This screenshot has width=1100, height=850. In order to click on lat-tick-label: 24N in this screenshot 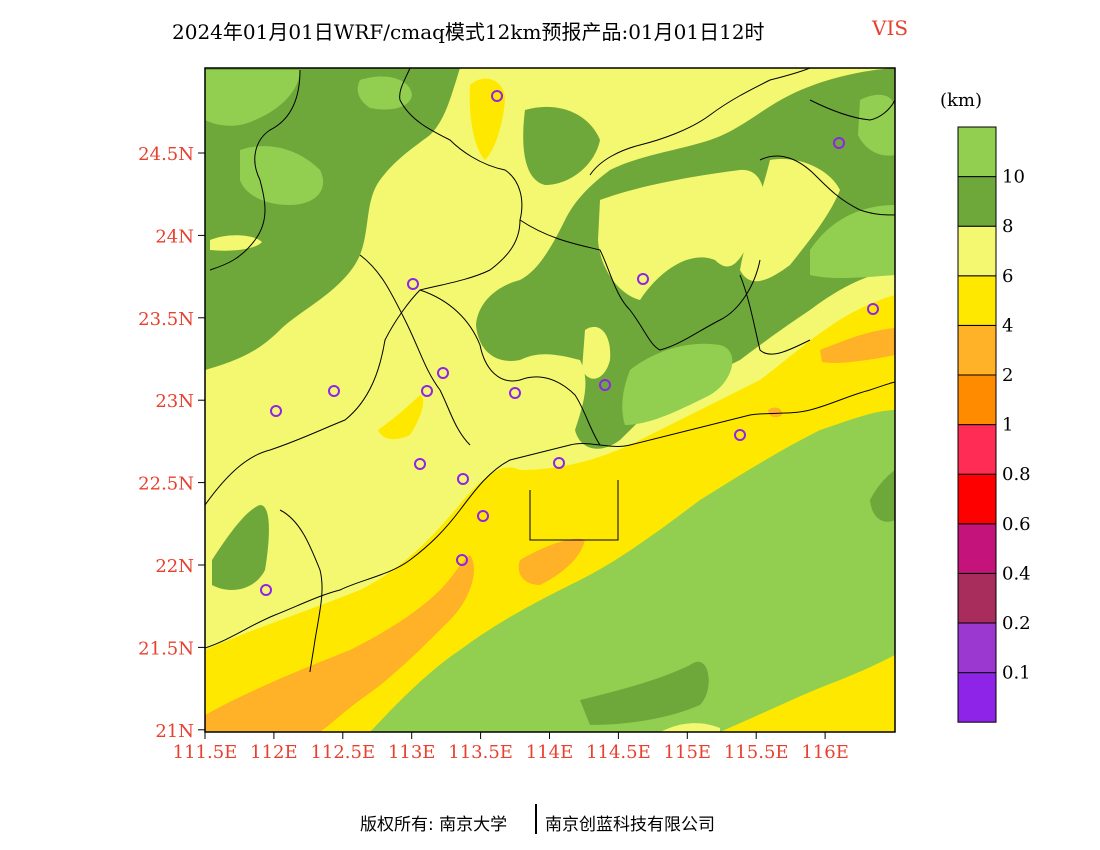, I will do `click(174, 236)`.